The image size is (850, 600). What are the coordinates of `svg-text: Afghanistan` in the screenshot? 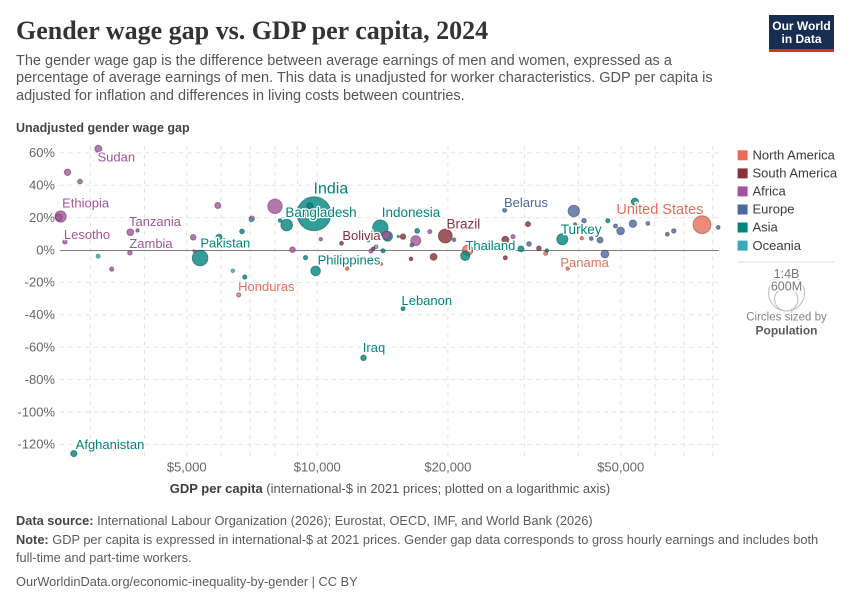 It's located at (110, 444).